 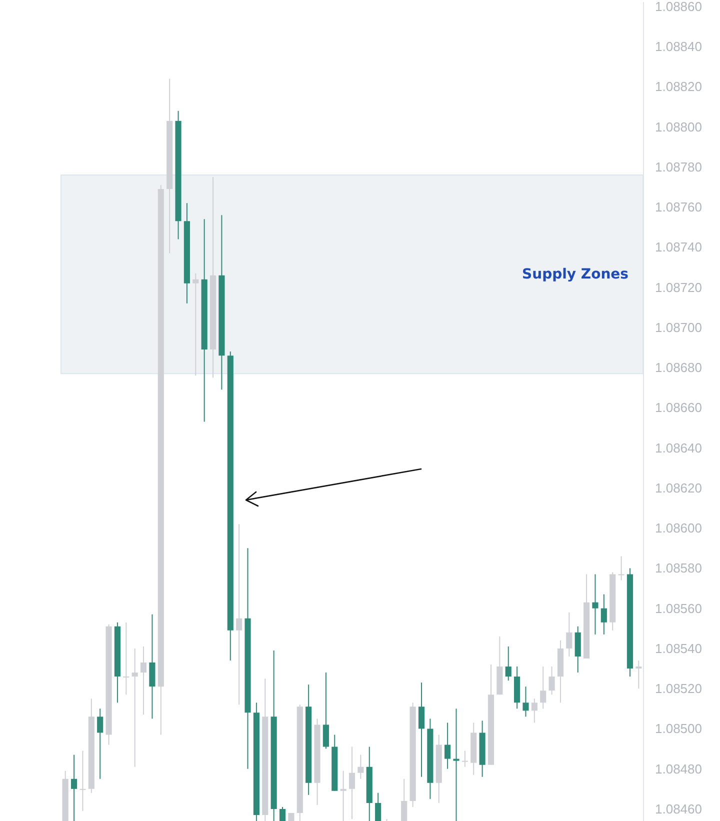 What do you see at coordinates (678, 728) in the screenshot?
I see `y-tick-label: 1.08500` at bounding box center [678, 728].